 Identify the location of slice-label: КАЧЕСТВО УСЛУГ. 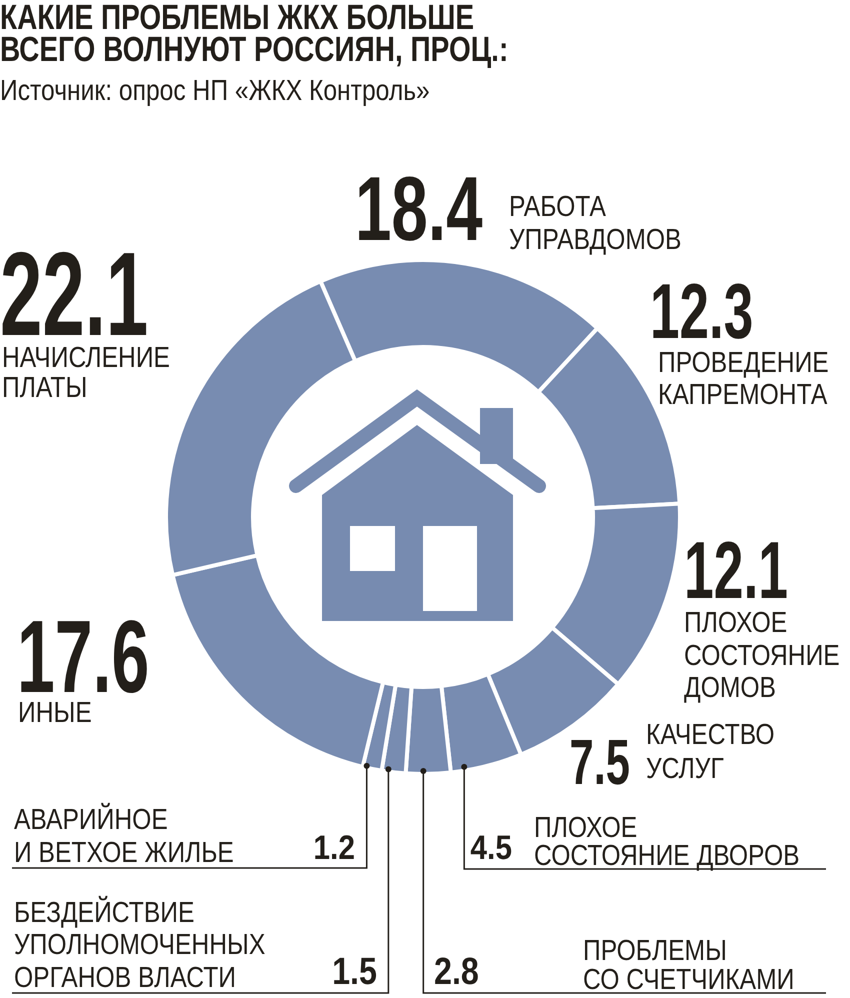
(710, 751).